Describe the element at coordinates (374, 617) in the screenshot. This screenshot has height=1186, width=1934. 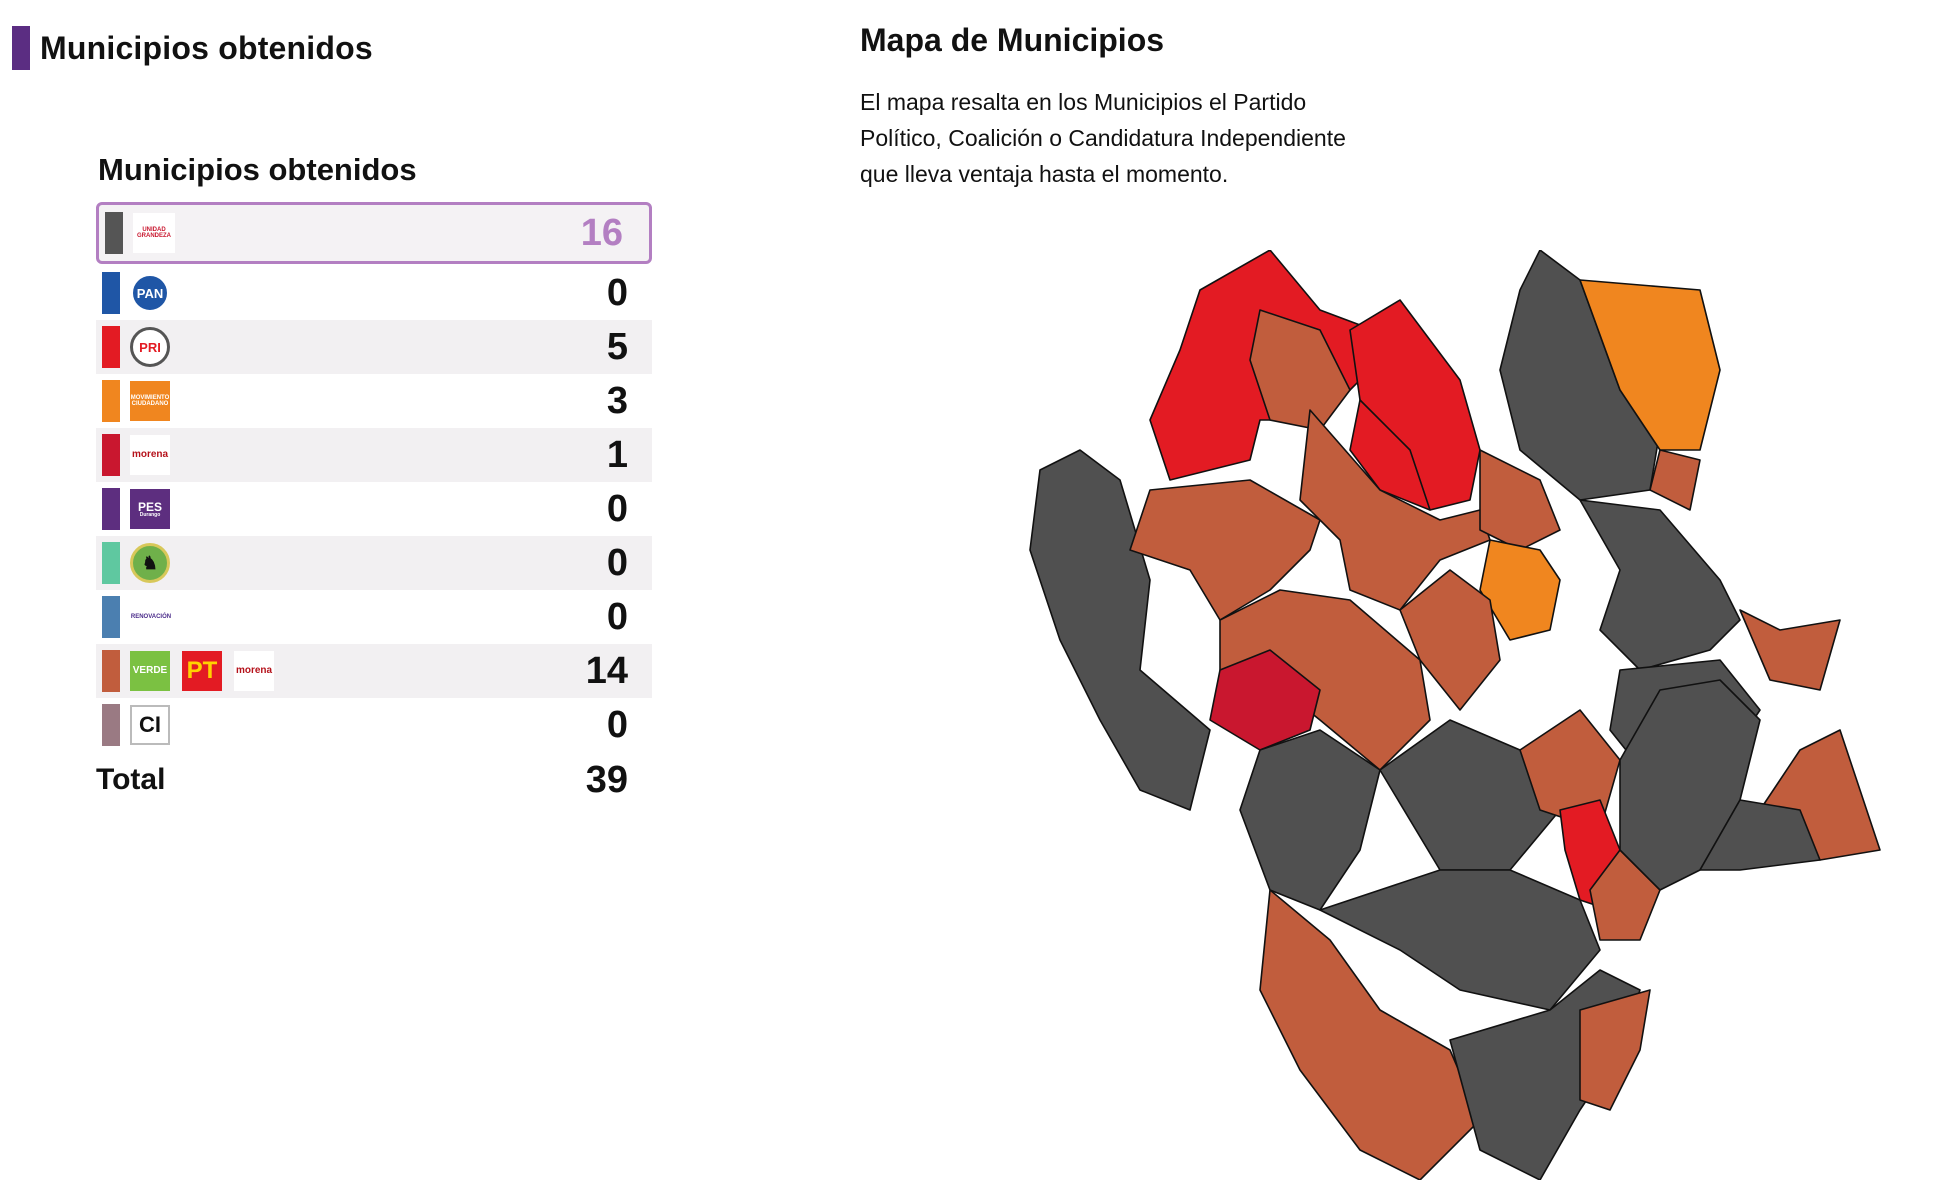
I see `party-row: RENOVACIÓN 0` at that location.